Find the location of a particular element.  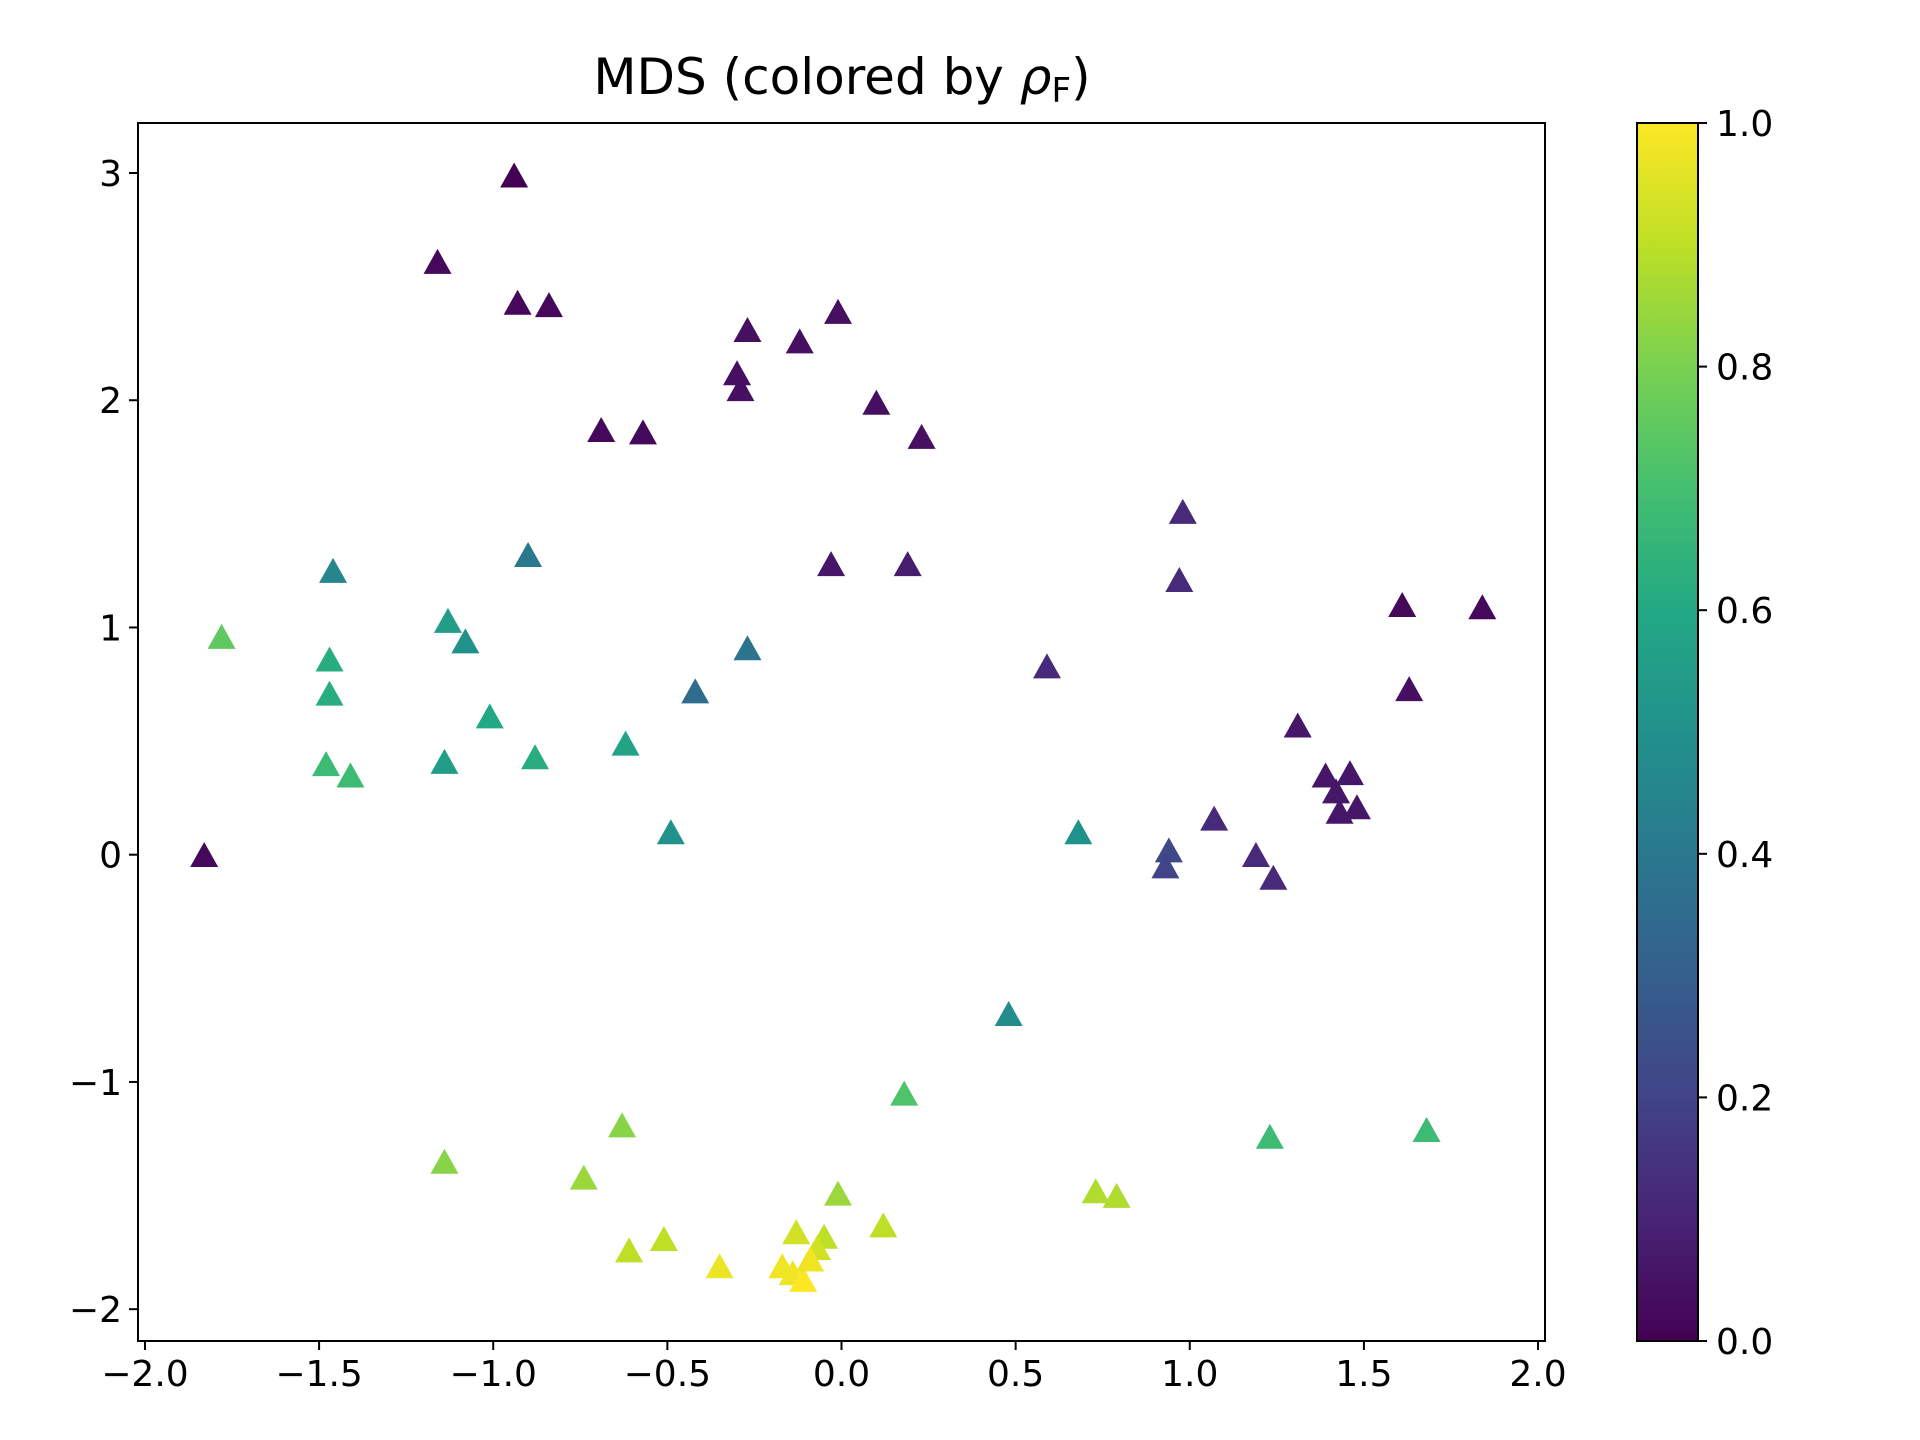

colorbar-tick-label: 0.8 is located at coordinates (1744, 368).